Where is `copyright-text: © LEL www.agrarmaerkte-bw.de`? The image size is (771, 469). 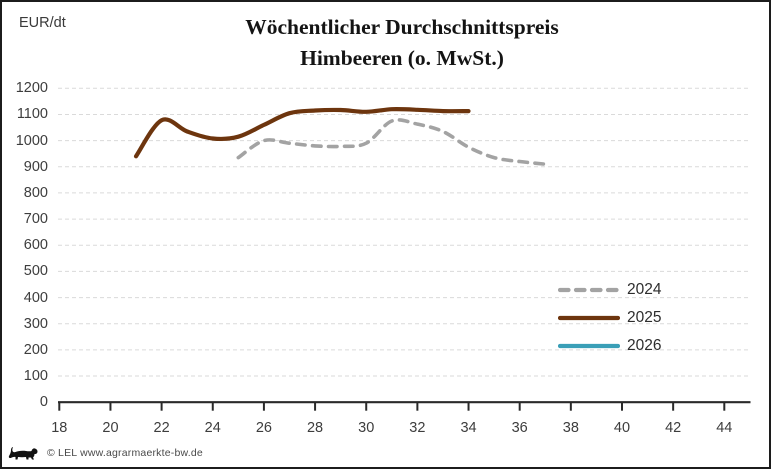
copyright-text: © LEL www.agrarmaerkte-bw.de is located at coordinates (125, 453).